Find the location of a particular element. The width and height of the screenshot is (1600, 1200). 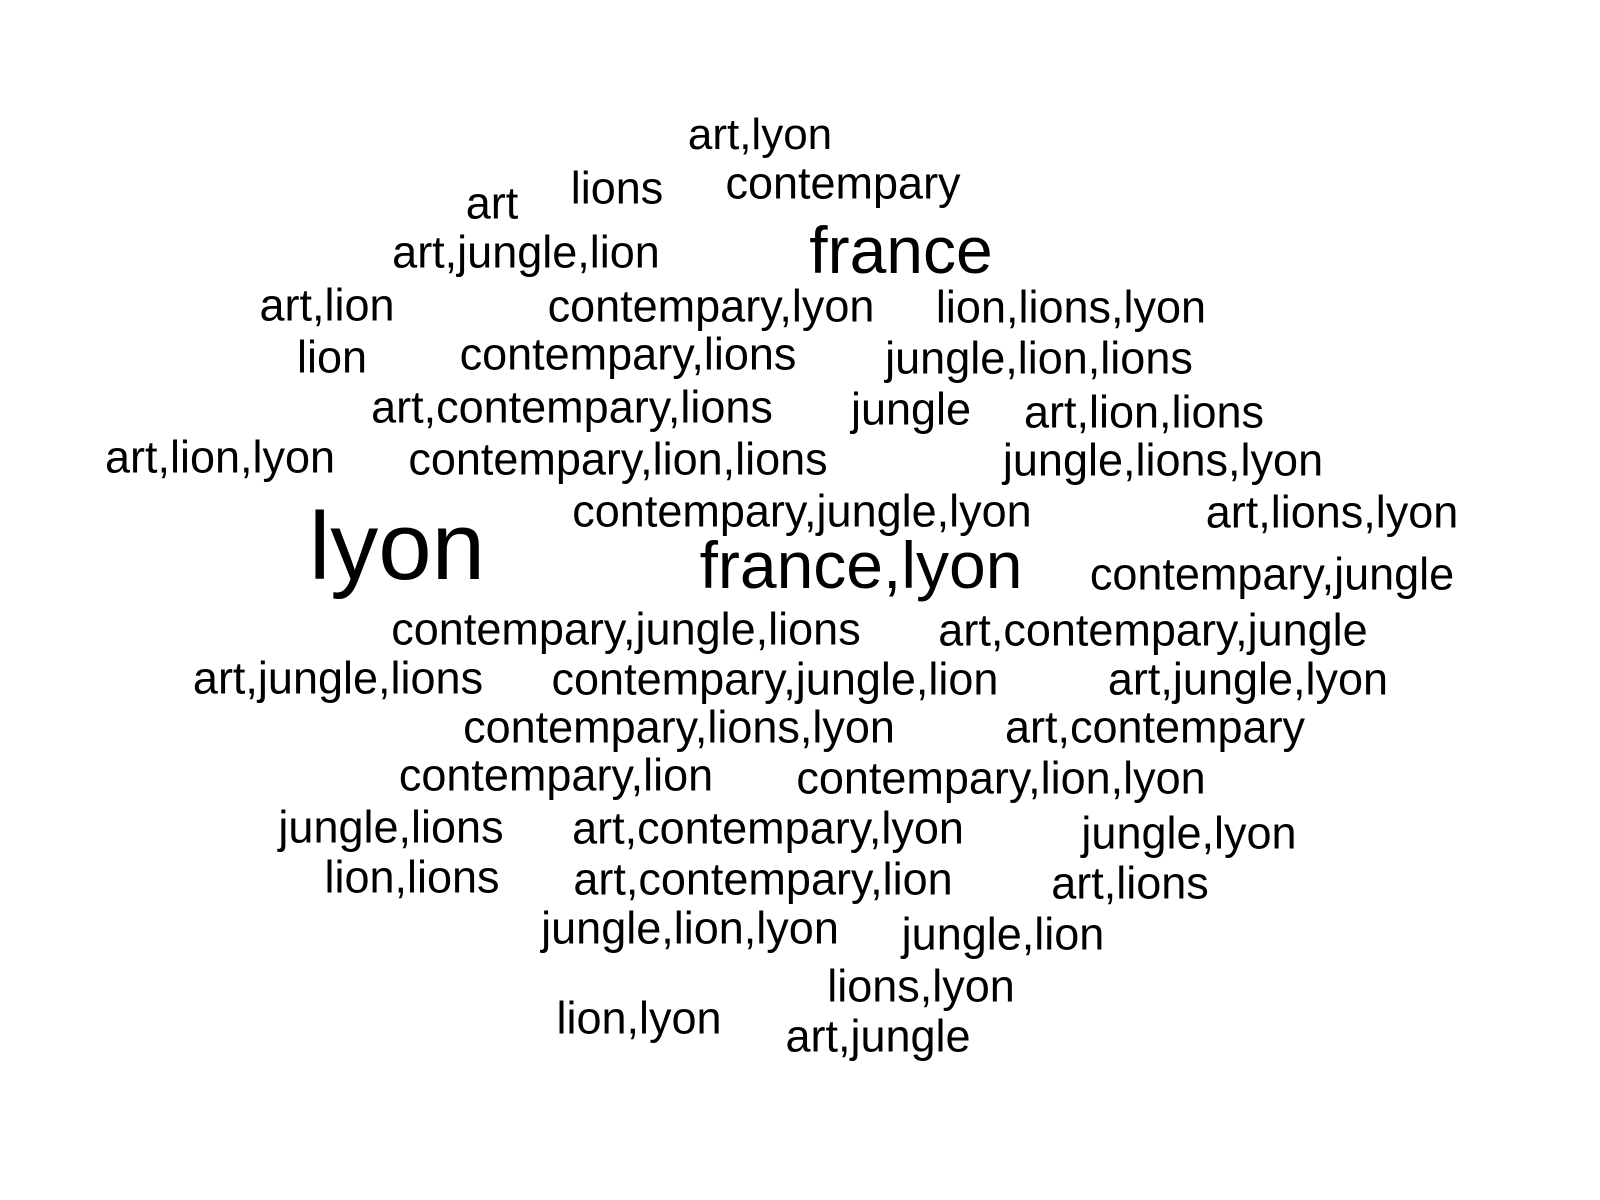

word-art: art is located at coordinates (492, 203).